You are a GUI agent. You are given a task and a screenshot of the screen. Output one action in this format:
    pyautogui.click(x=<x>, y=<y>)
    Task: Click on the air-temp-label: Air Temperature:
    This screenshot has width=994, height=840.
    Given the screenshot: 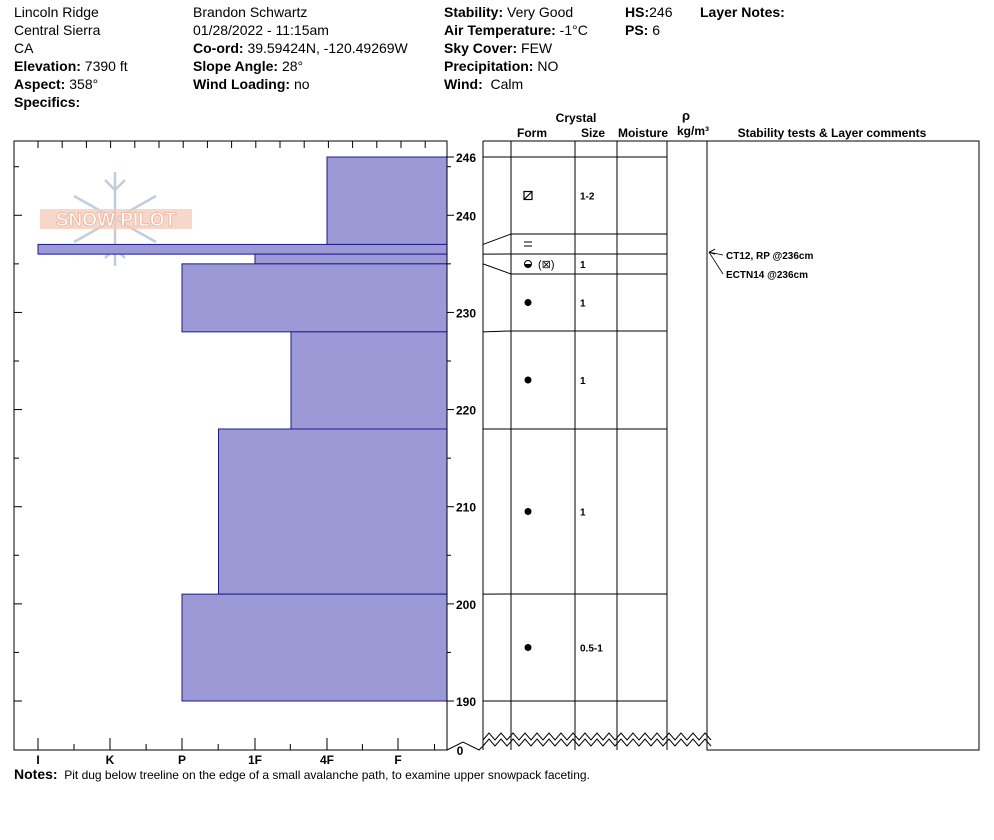 What is the action you would take?
    pyautogui.click(x=500, y=30)
    